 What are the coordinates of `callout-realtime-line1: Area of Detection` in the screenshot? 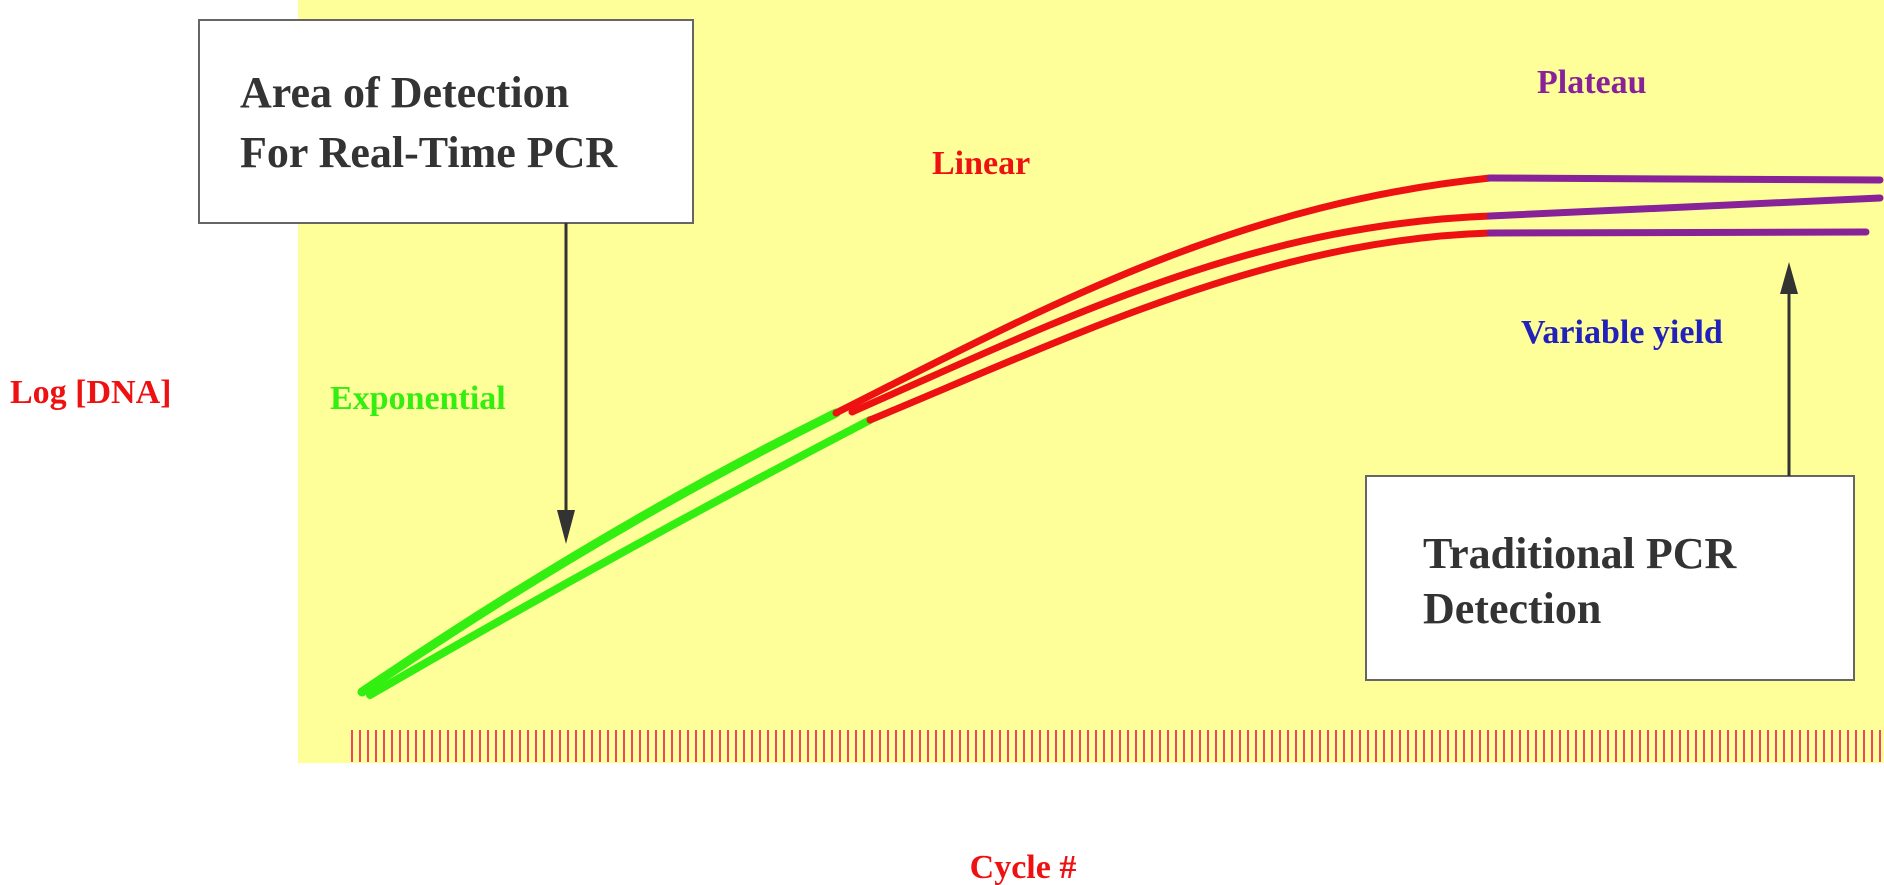 It's located at (404, 92).